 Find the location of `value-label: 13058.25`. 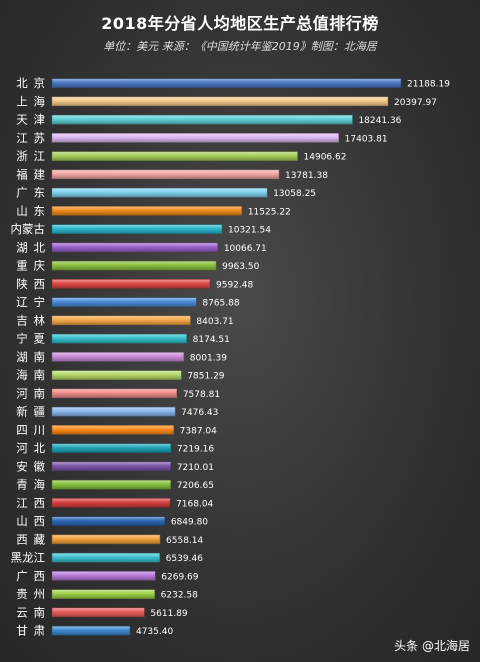

value-label: 13058.25 is located at coordinates (294, 194).